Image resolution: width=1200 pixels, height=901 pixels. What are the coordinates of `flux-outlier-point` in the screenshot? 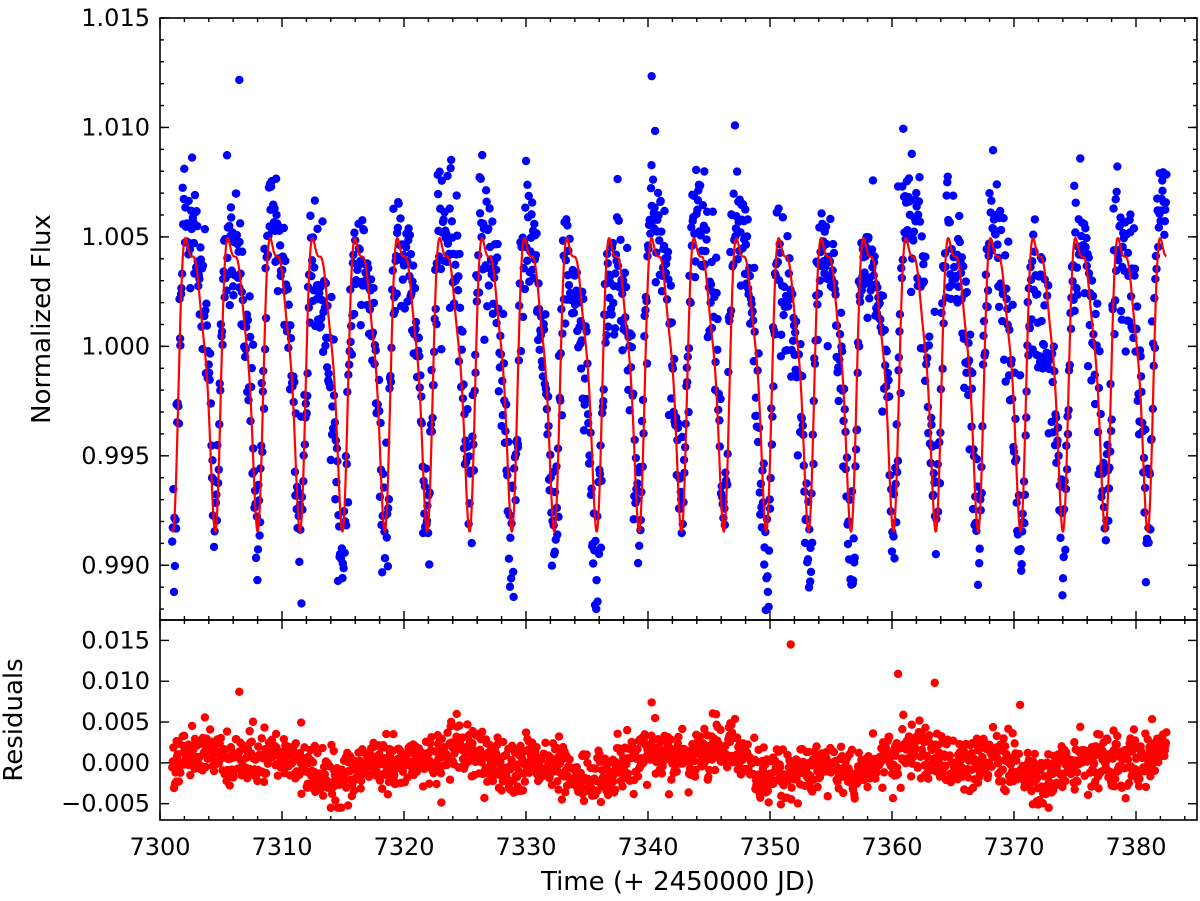 It's located at (898, 186).